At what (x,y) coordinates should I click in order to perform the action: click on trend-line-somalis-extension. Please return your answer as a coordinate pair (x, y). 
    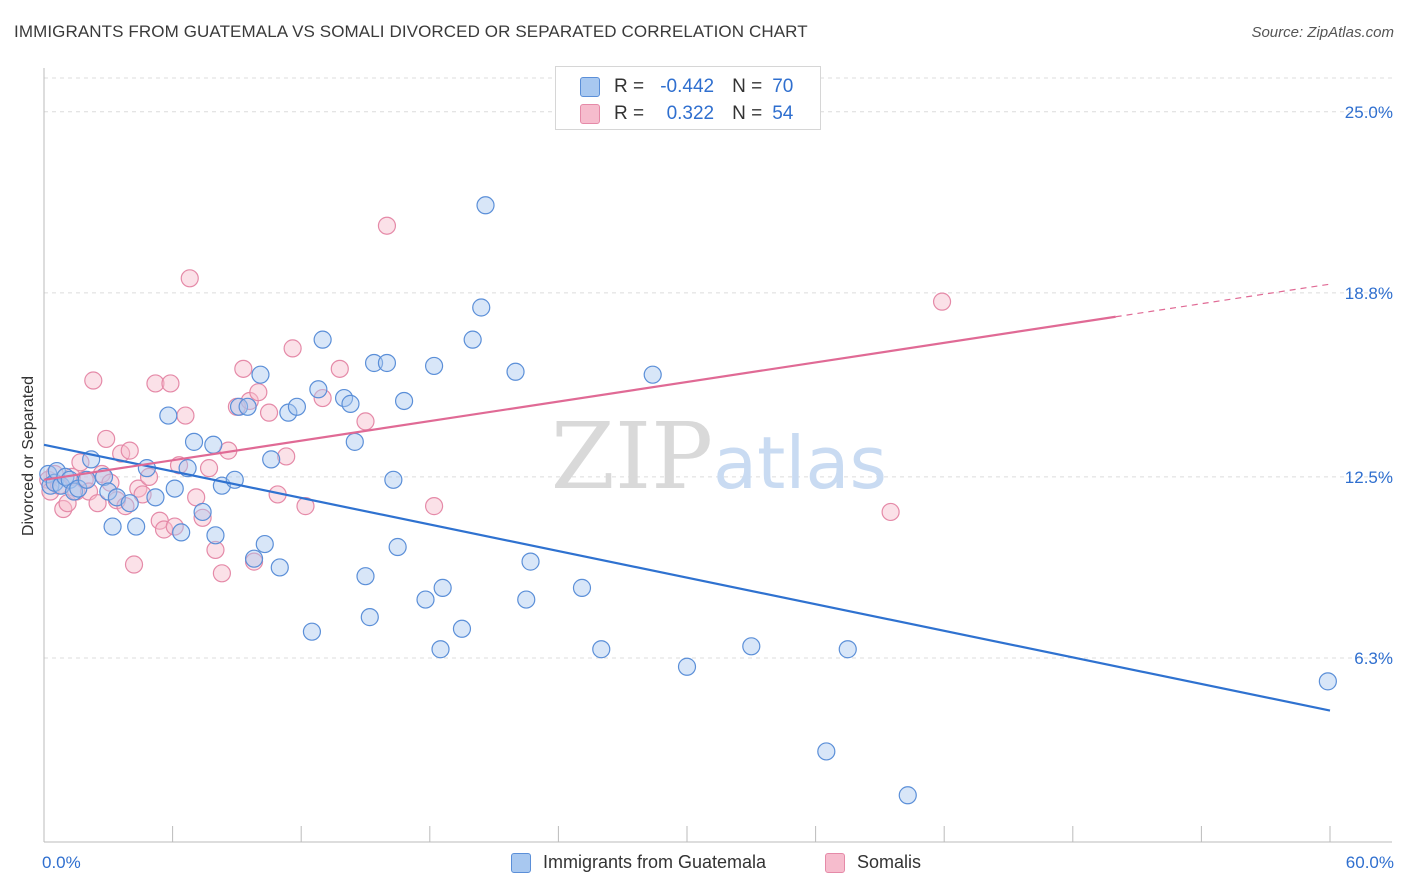
    Looking at the image, I should click on (1223, 300).